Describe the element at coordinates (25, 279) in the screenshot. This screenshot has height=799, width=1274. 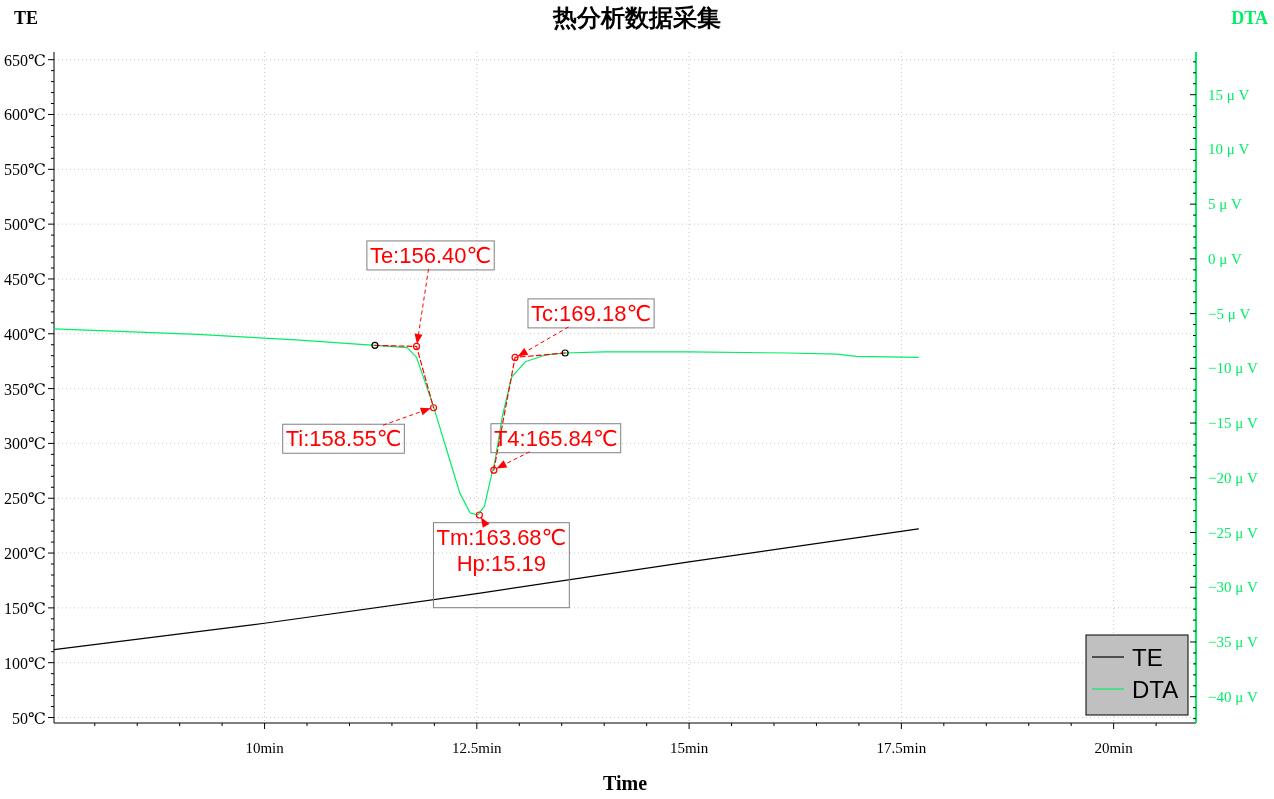
I see `y-tick-label: 450℃` at that location.